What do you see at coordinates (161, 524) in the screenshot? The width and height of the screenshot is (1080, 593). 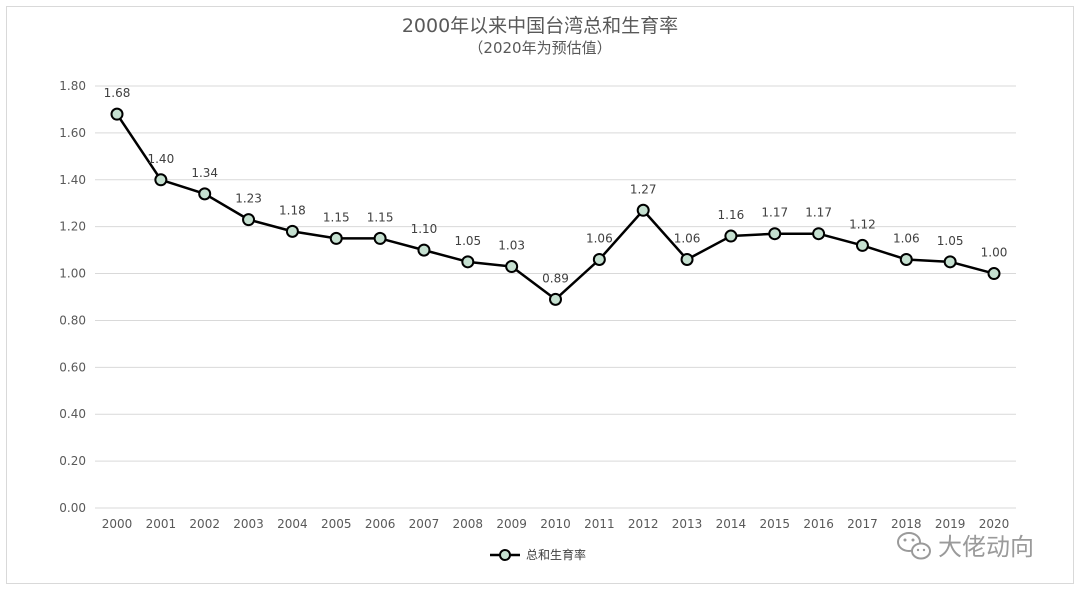 I see `x-tick-label: 2001` at bounding box center [161, 524].